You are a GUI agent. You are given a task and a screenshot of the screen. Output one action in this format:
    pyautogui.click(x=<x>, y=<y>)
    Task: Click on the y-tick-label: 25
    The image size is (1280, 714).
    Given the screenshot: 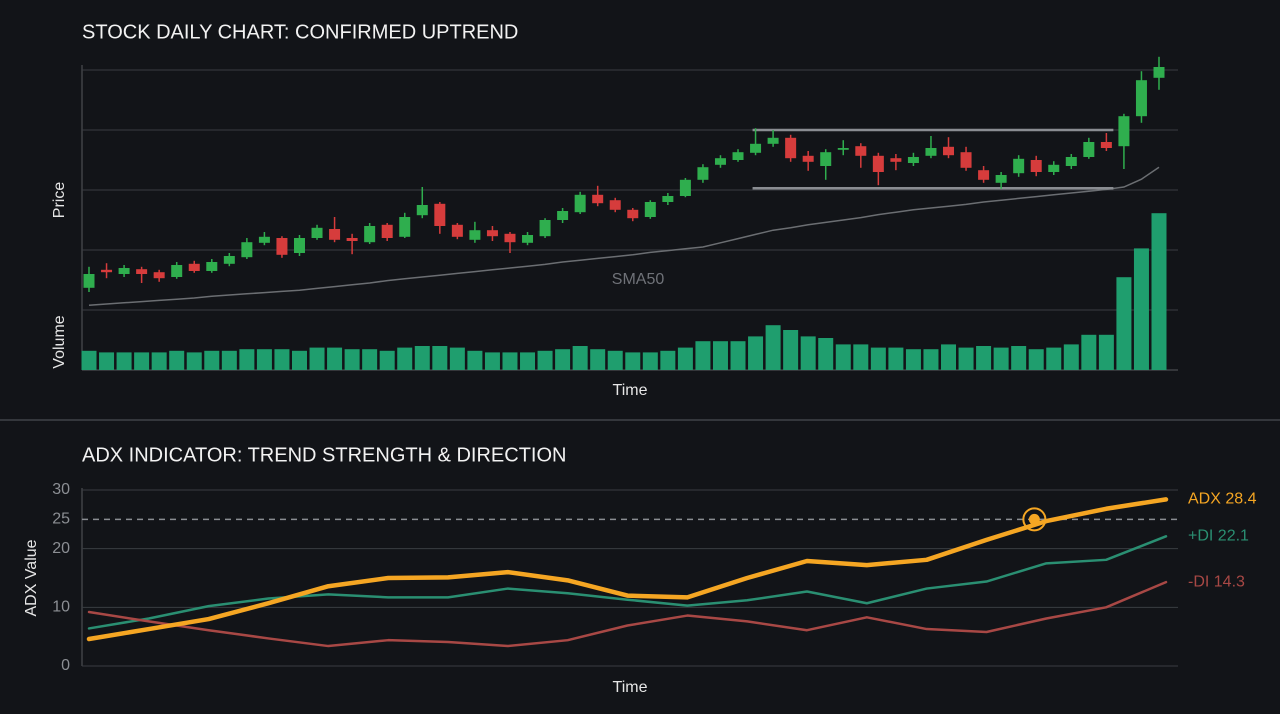 What is the action you would take?
    pyautogui.click(x=61, y=519)
    